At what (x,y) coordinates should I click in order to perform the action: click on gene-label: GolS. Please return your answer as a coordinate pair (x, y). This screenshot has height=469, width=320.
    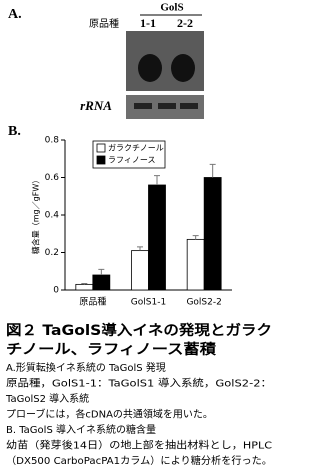
    Looking at the image, I should click on (171, 8).